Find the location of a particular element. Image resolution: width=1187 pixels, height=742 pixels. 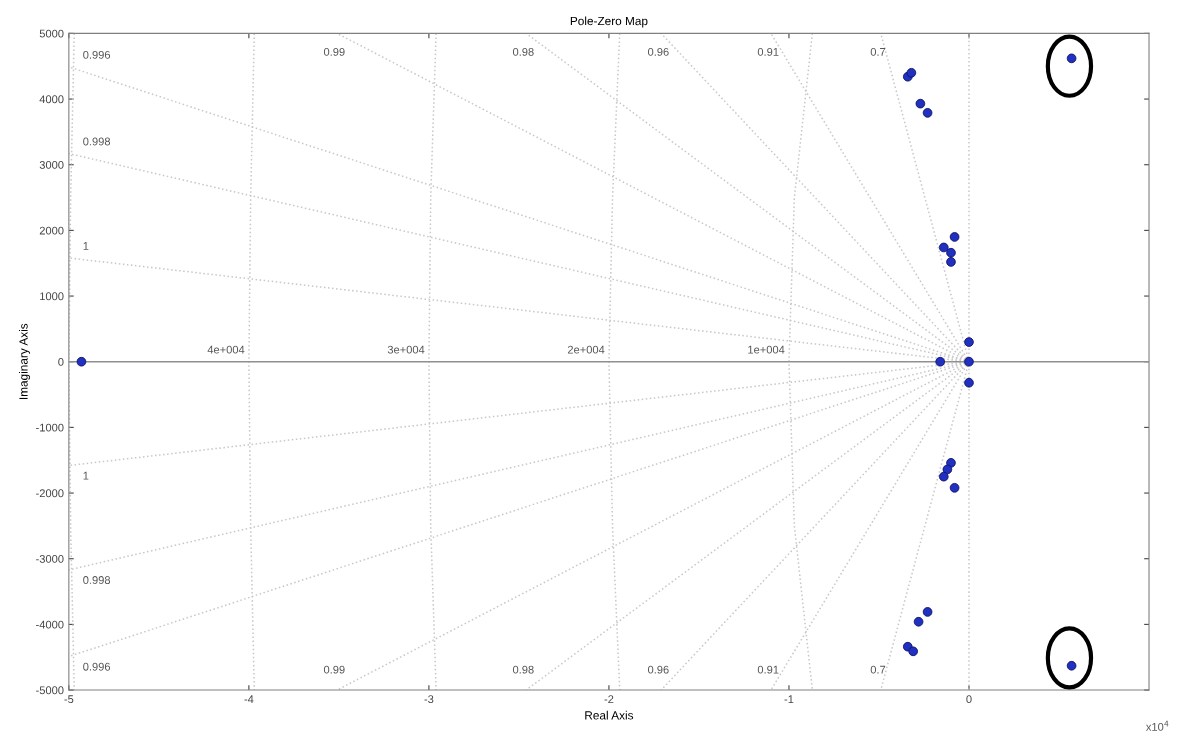

x-axis-title: Real Axis is located at coordinates (609, 715).